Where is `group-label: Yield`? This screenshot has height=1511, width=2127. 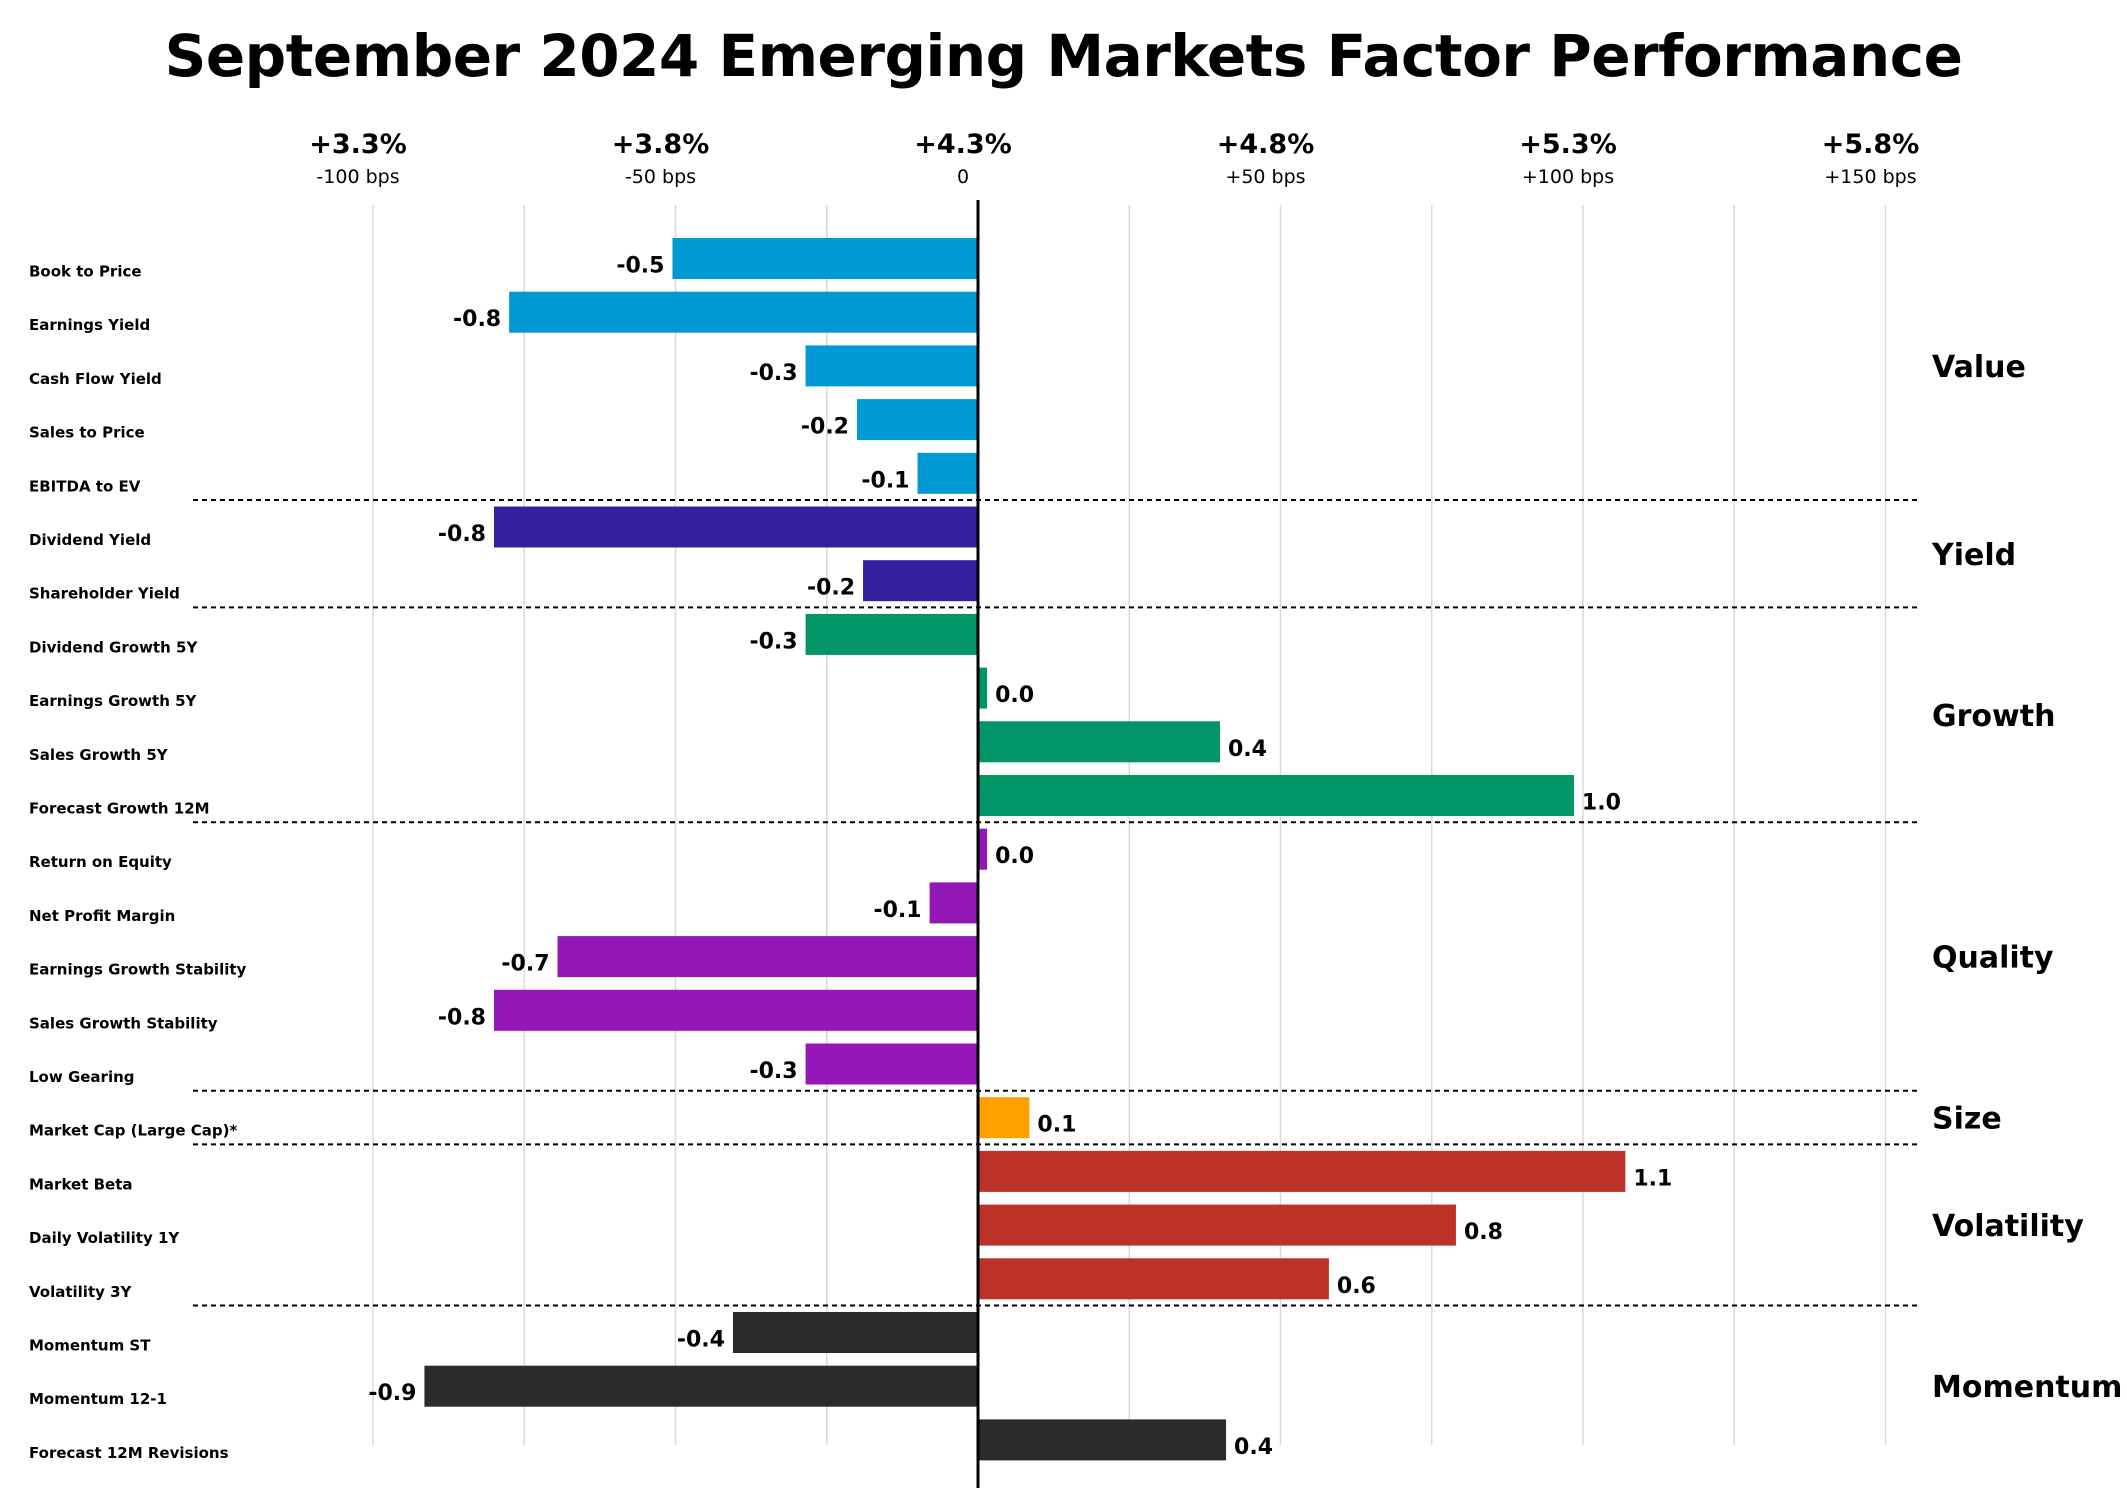 group-label: Yield is located at coordinates (1973, 555).